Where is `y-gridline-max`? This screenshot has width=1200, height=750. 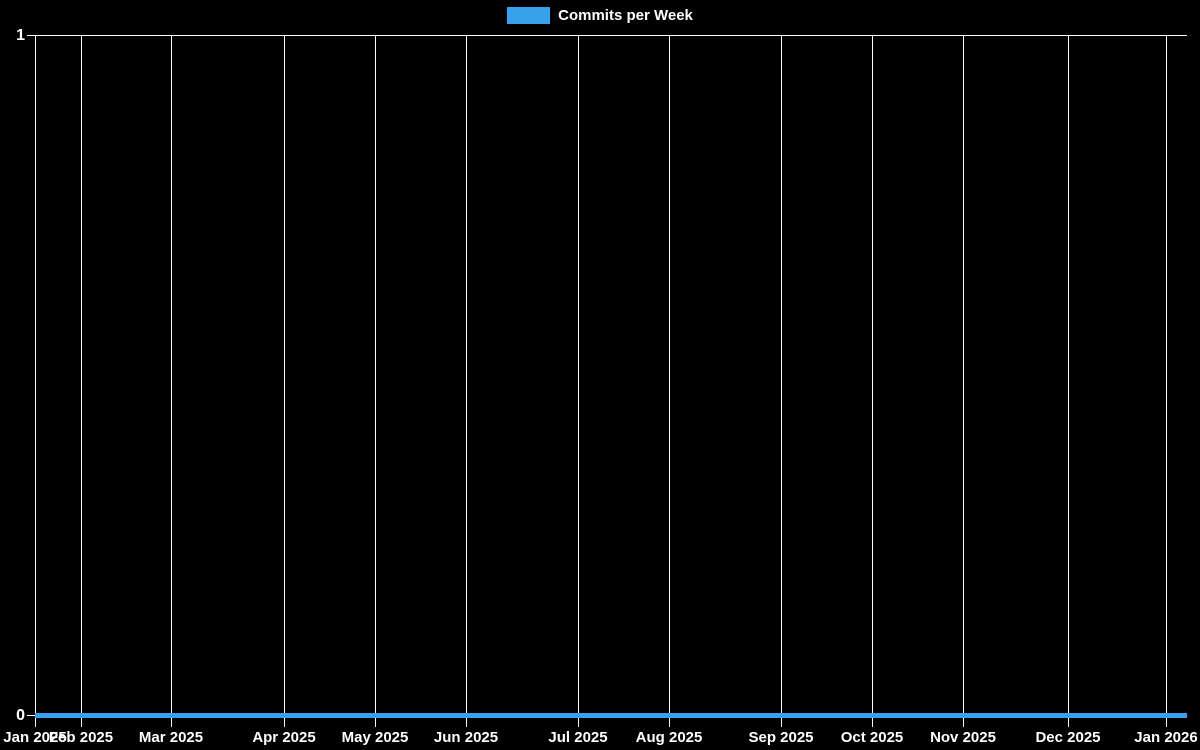
y-gridline-max is located at coordinates (607, 35).